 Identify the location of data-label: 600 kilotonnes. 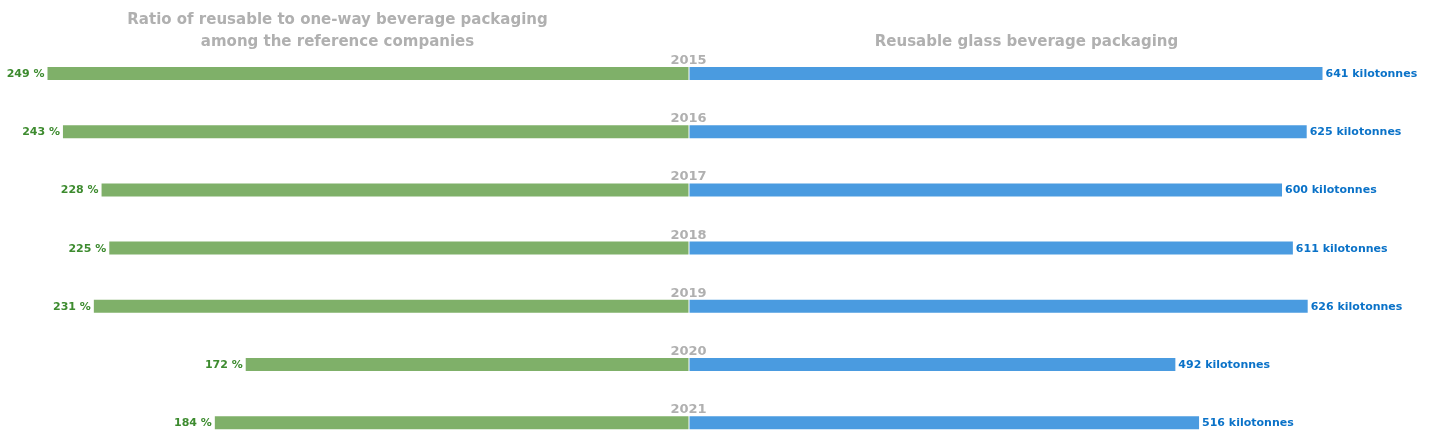
(1331, 190).